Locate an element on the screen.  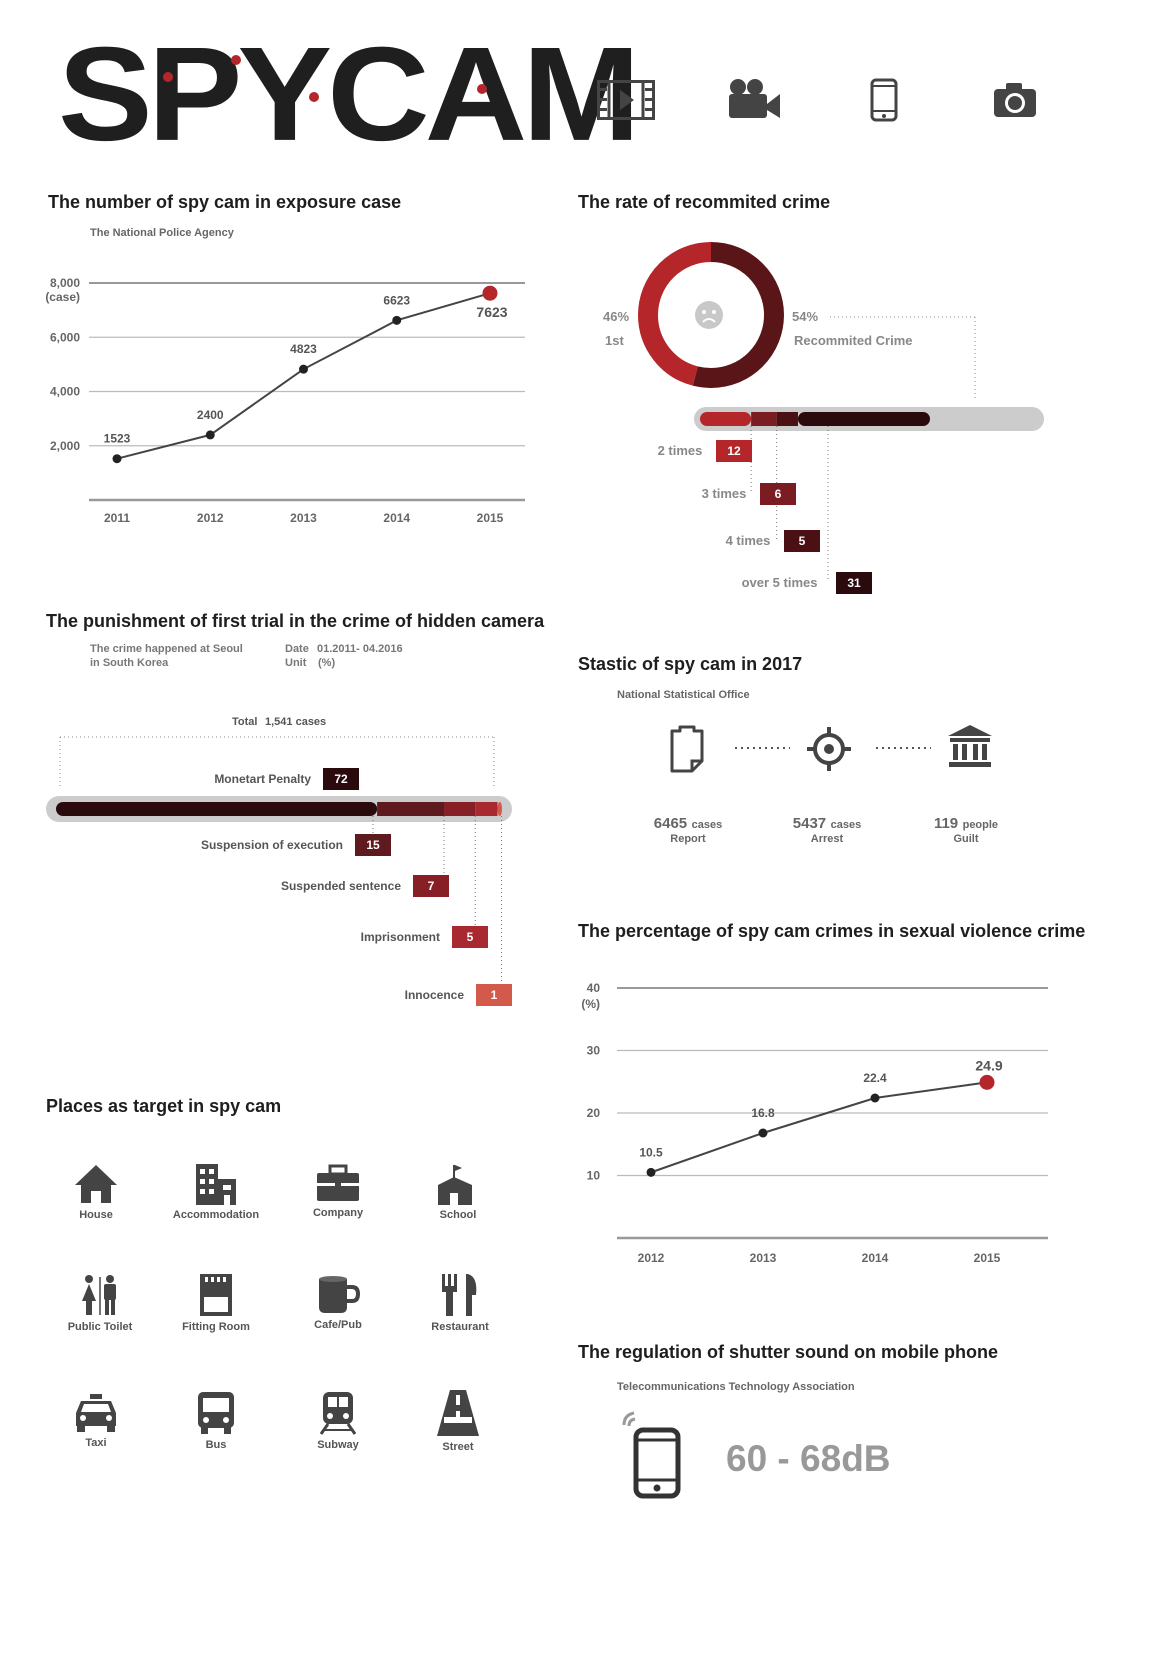
punishment-label: Monetart Penalty is located at coordinates (262, 779).